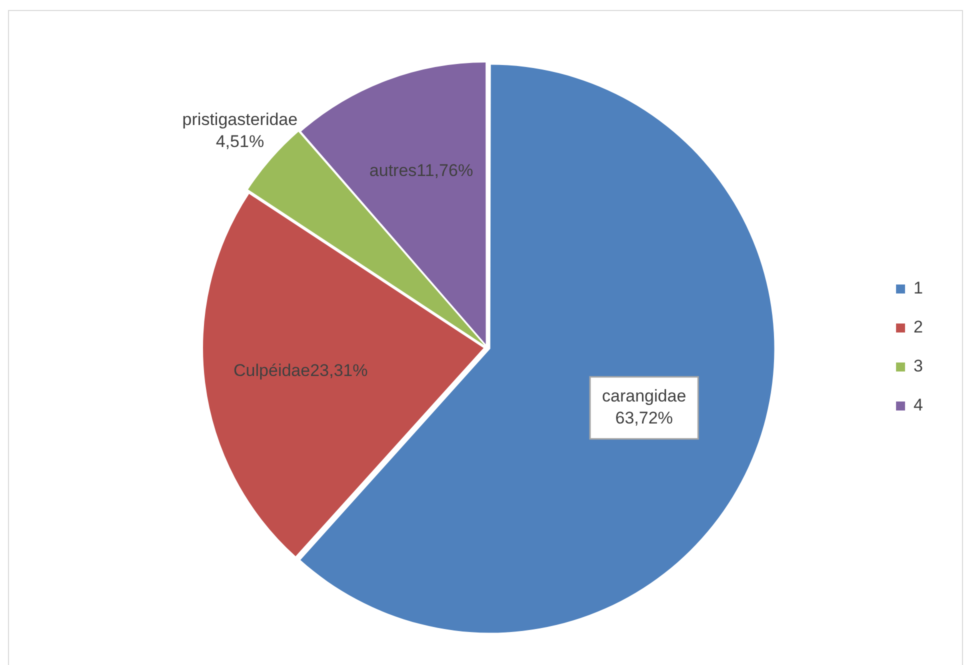 The image size is (973, 665). I want to click on data-label: carangidae 63,72%, so click(644, 407).